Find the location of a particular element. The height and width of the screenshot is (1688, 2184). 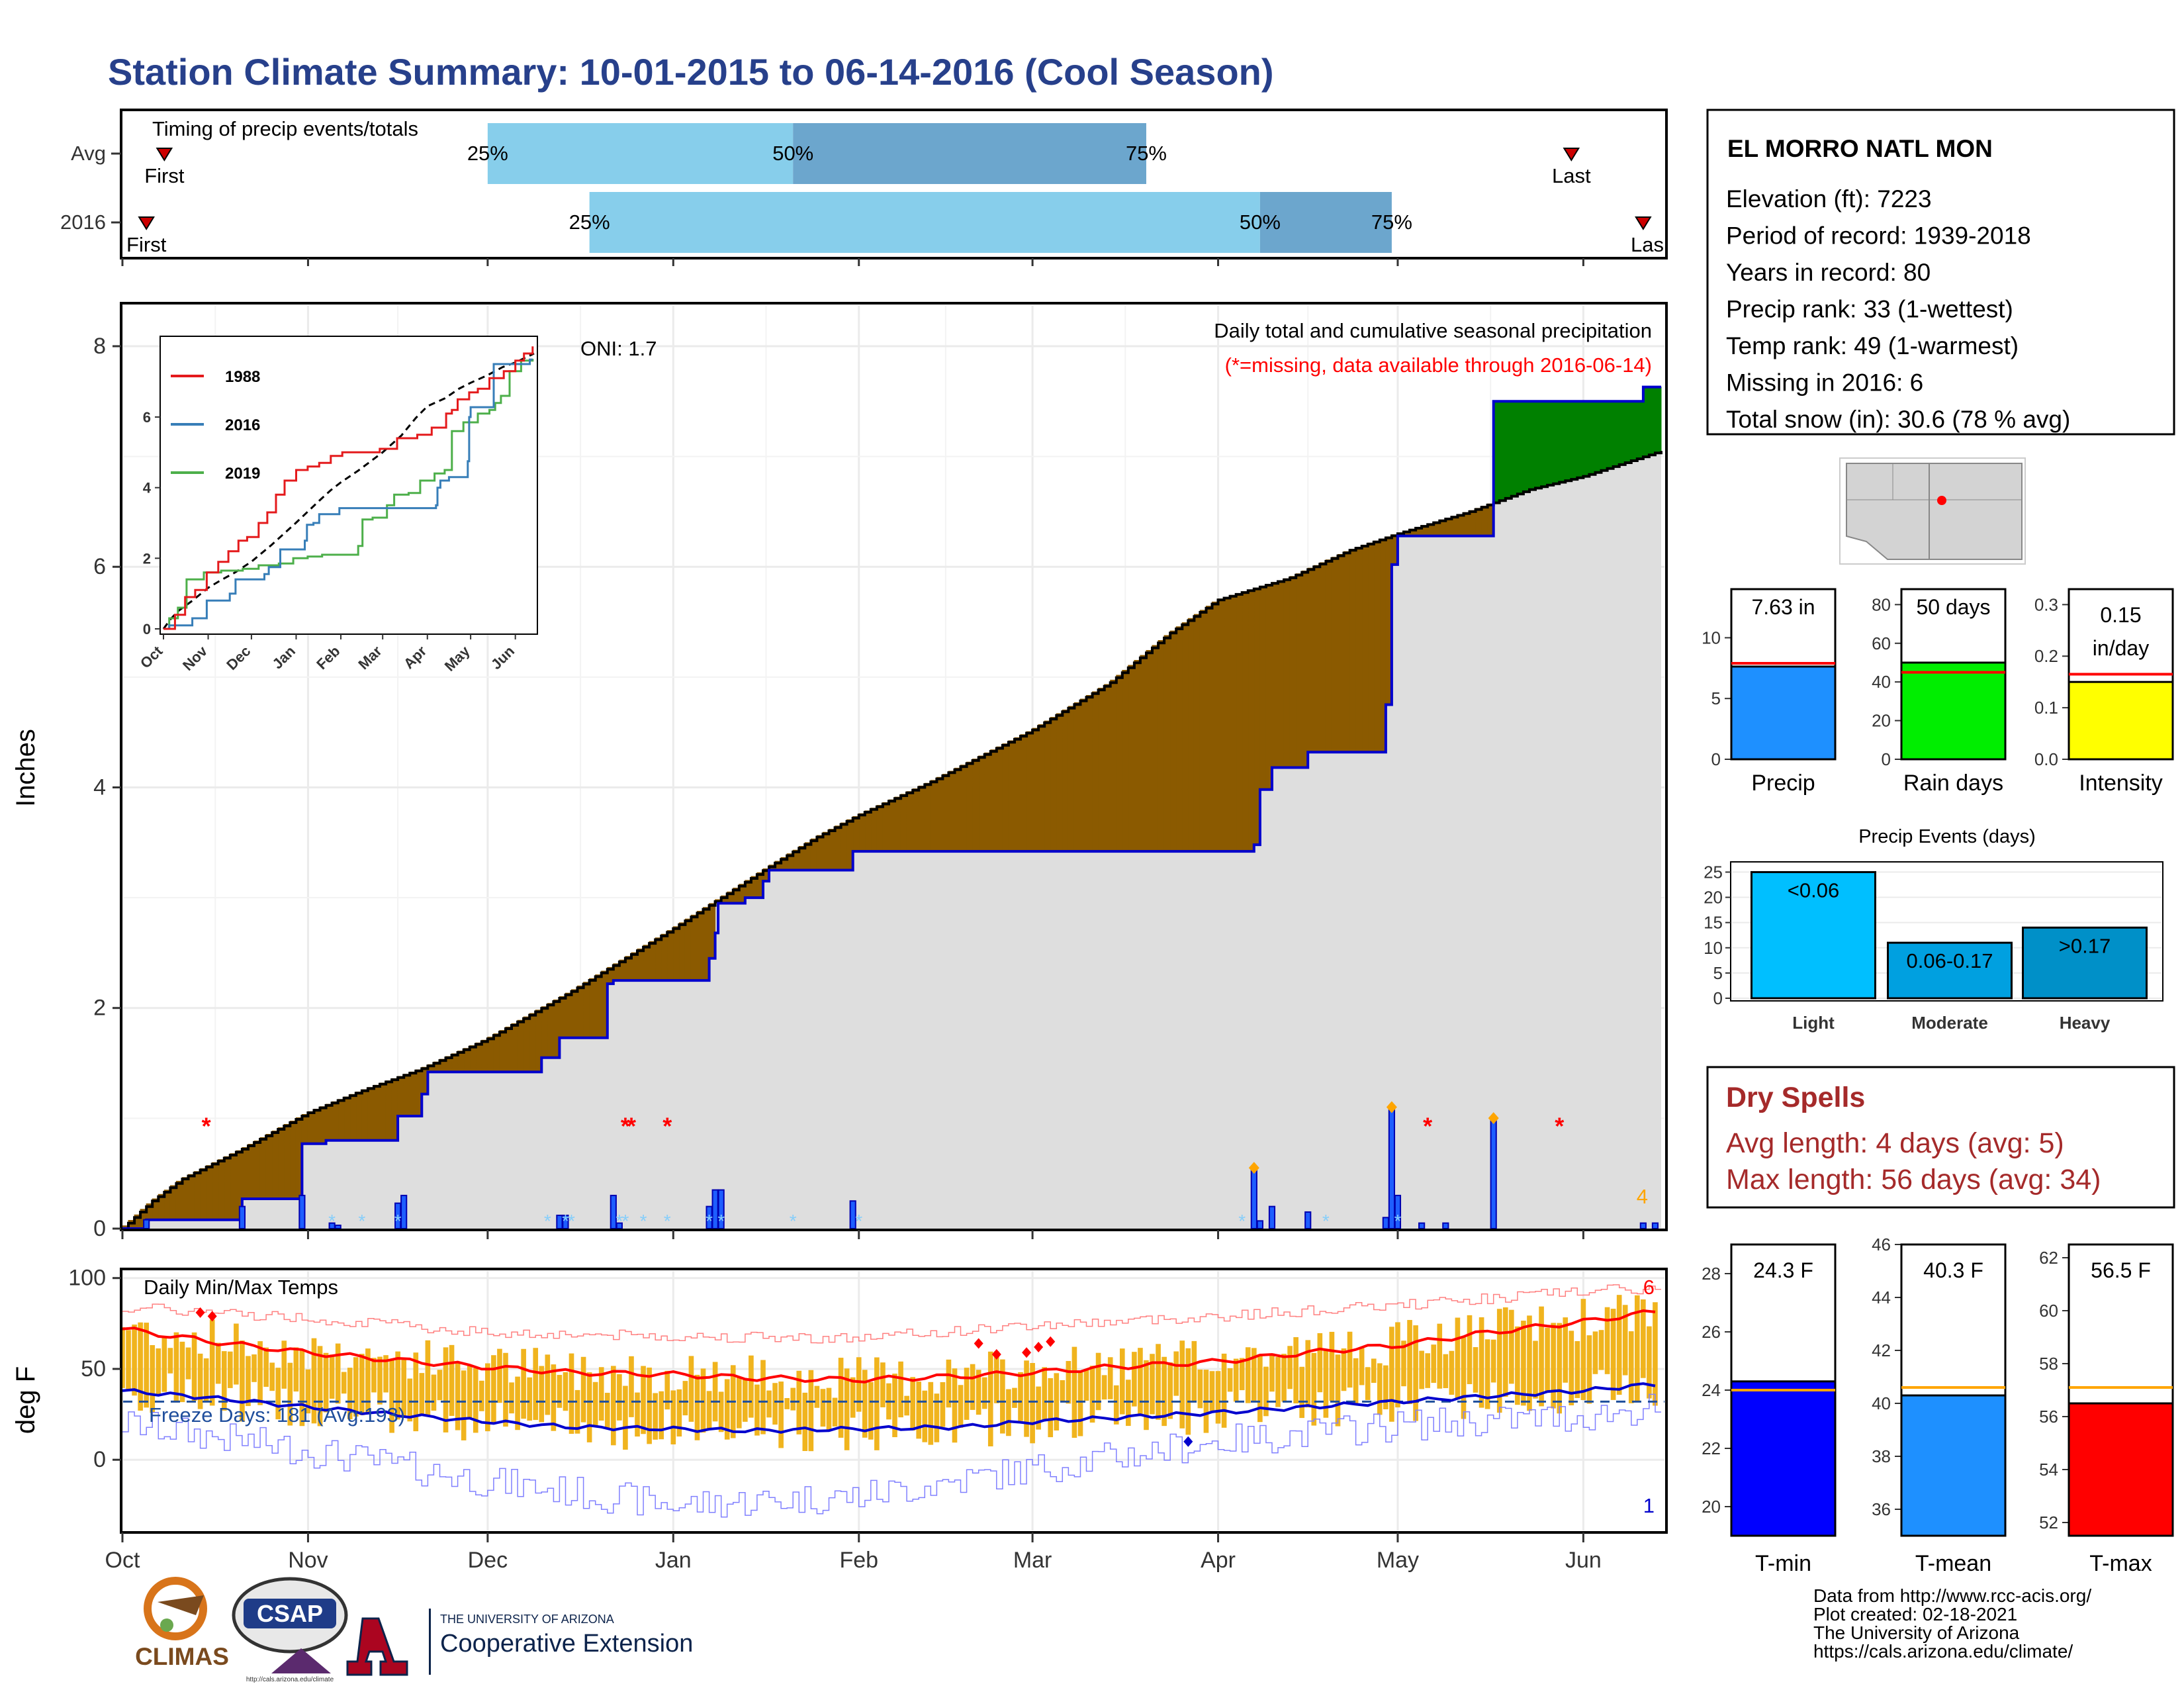

precip-ytick-label: 4 is located at coordinates (100, 787).